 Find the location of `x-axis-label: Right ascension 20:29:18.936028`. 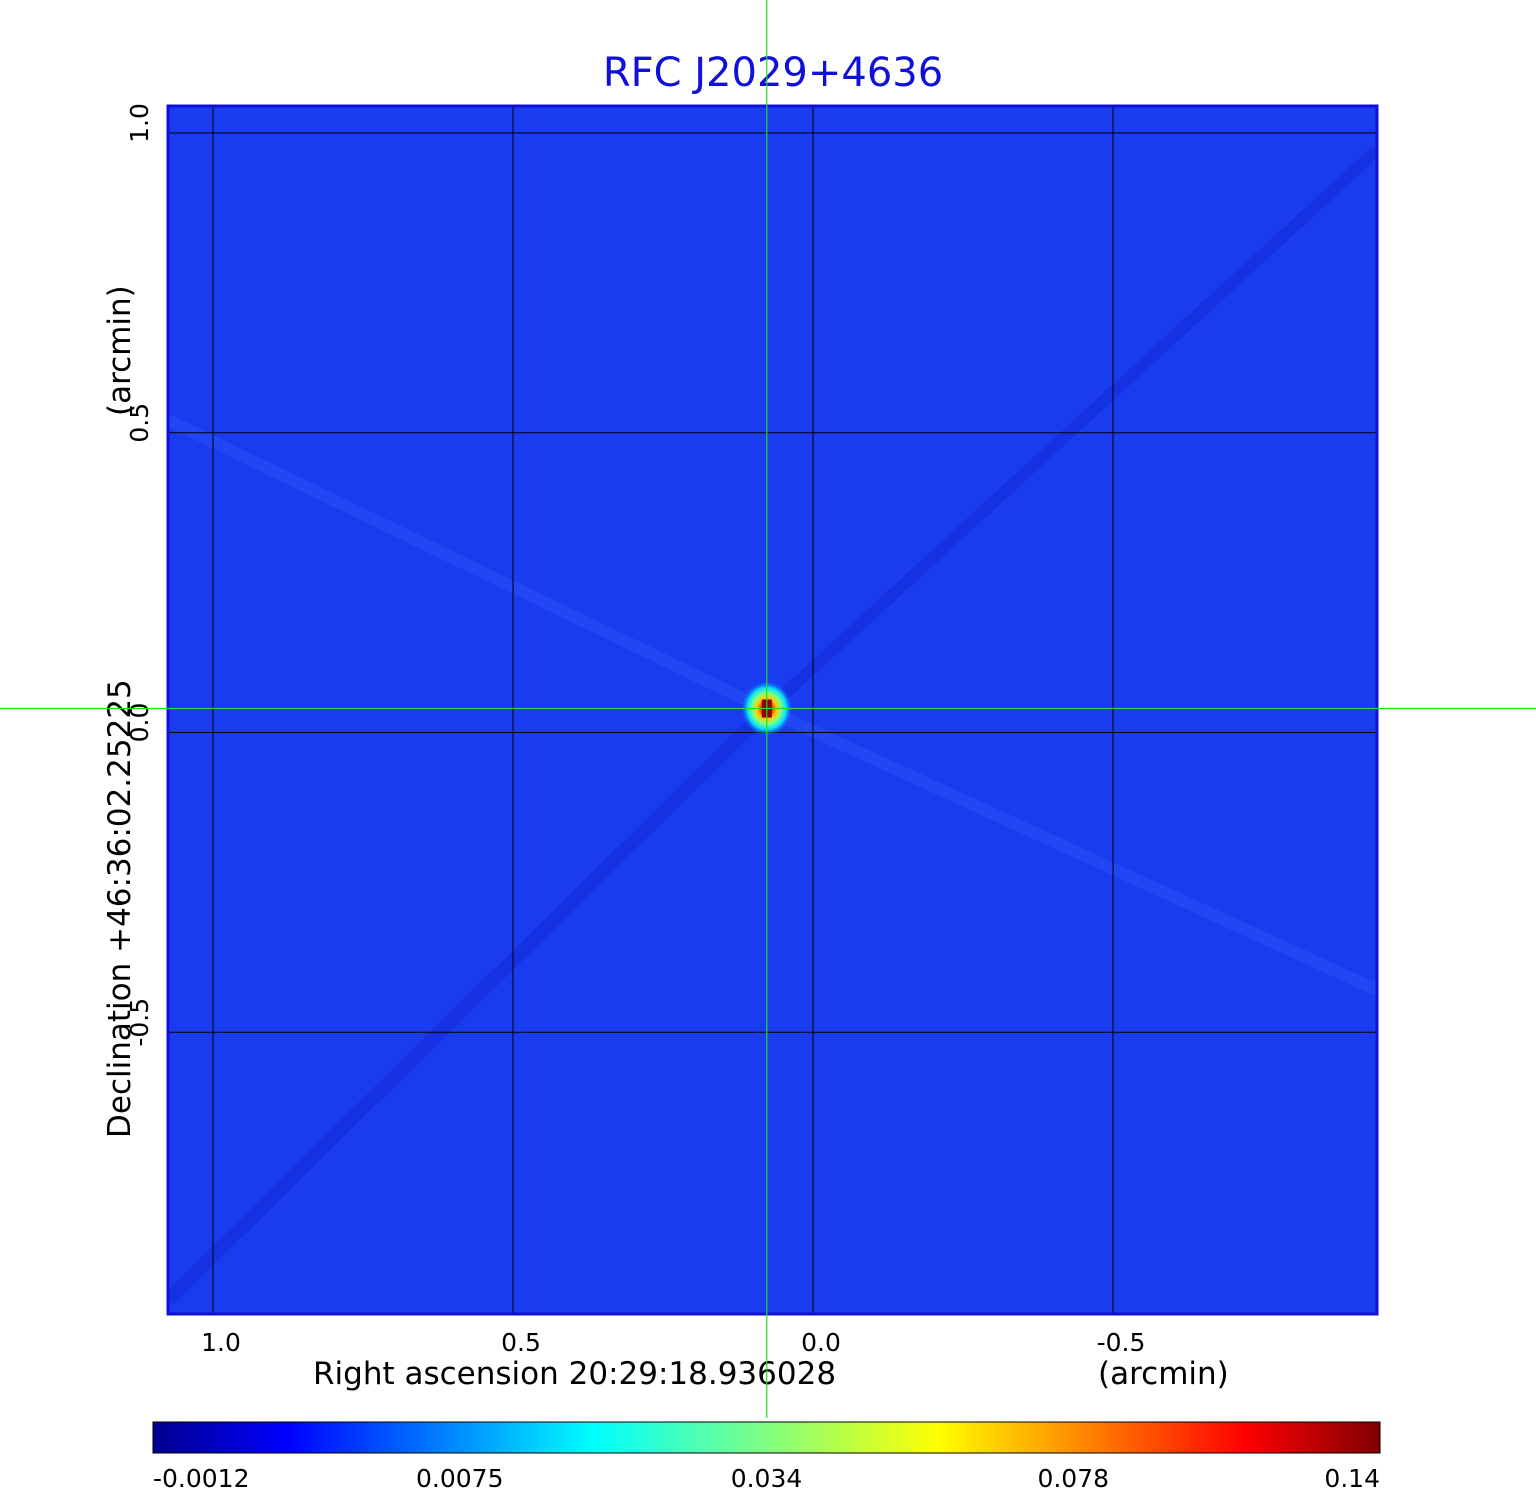

x-axis-label: Right ascension 20:29:18.936028 is located at coordinates (574, 1374).